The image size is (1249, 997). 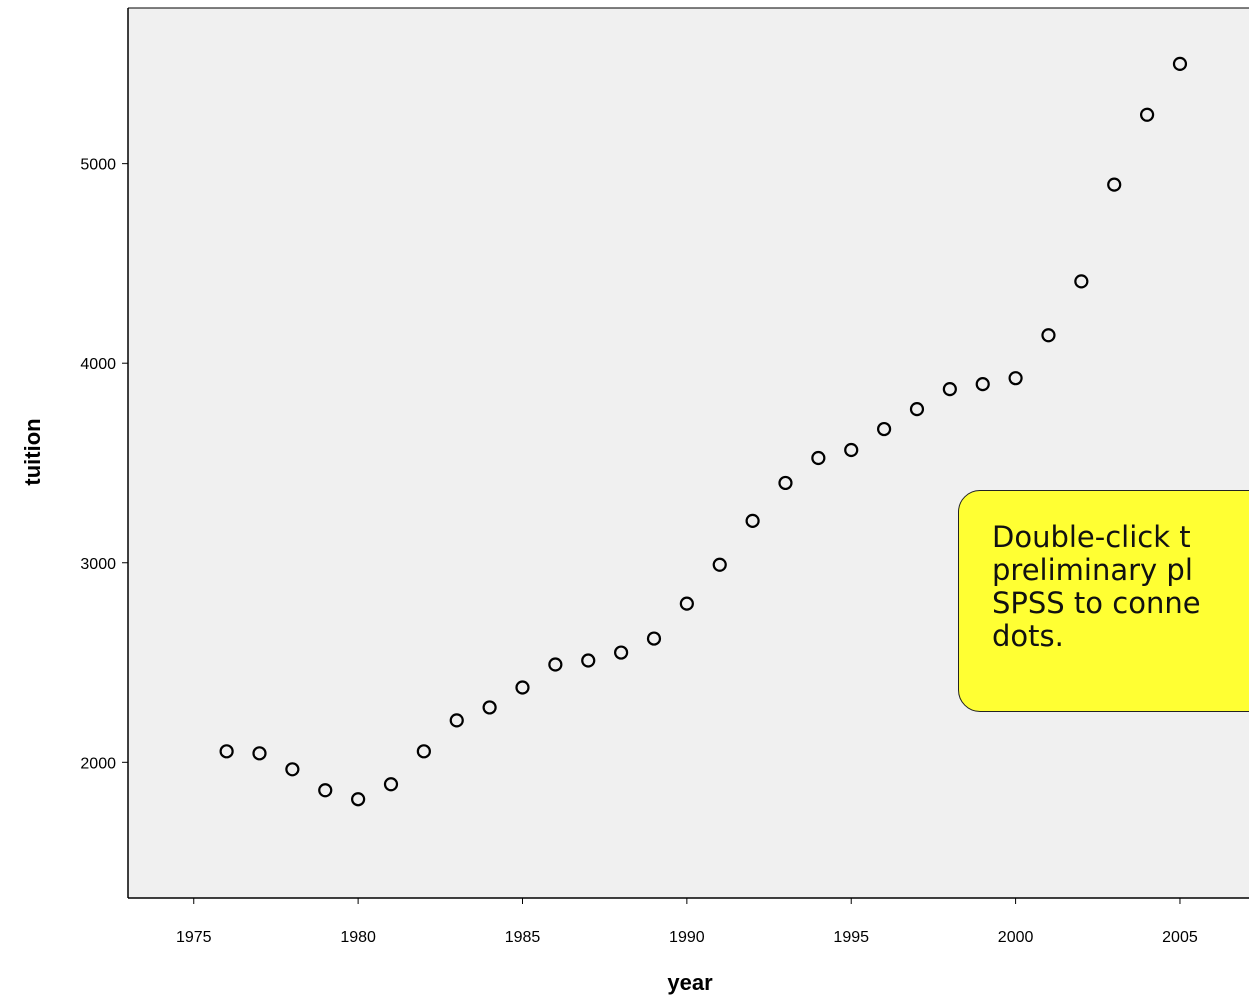 I want to click on y-tick-label: 5000, so click(x=98, y=165).